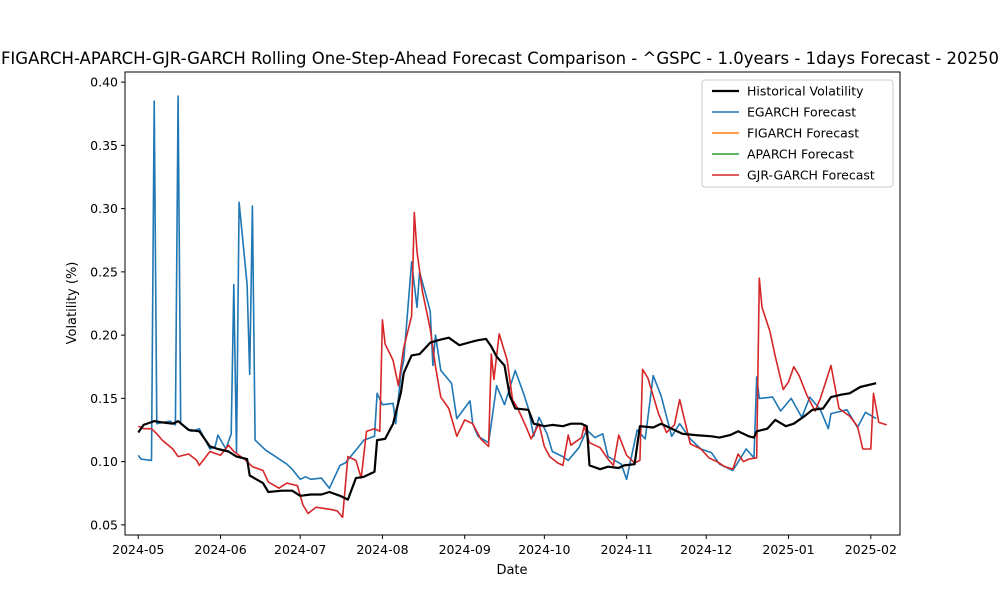 The height and width of the screenshot is (600, 1000). I want to click on legend-label: APARCH Forecast, so click(800, 154).